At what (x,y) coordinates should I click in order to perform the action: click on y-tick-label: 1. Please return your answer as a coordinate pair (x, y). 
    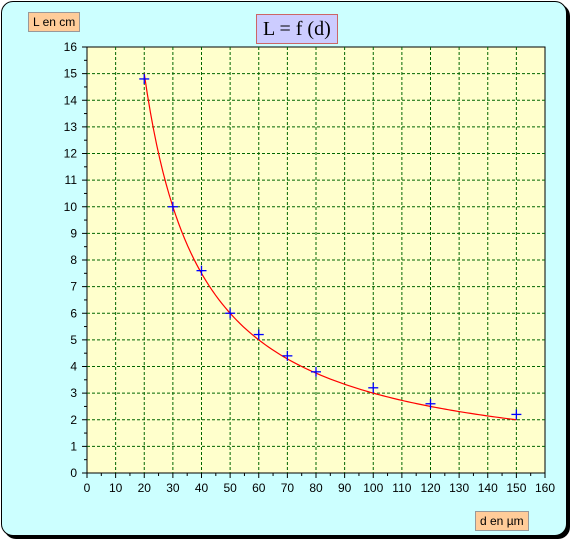
    Looking at the image, I should click on (73, 446).